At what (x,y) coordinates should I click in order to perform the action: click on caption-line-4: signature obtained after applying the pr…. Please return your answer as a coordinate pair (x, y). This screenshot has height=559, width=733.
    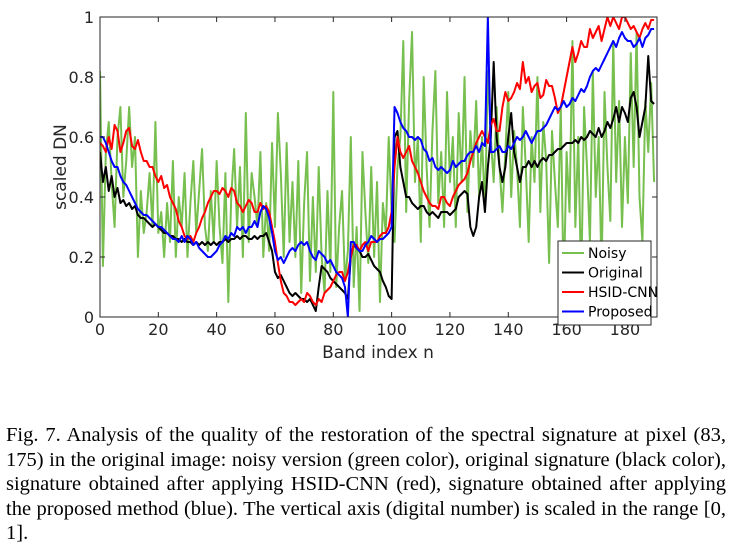
    Looking at the image, I should click on (366, 496).